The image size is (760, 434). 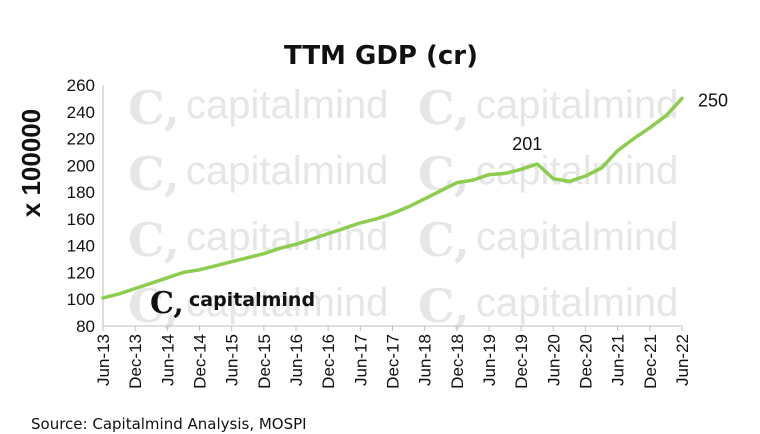 What do you see at coordinates (81, 206) in the screenshot?
I see `y-axis: 80 100 120 140 160 180 200 220 240 260` at bounding box center [81, 206].